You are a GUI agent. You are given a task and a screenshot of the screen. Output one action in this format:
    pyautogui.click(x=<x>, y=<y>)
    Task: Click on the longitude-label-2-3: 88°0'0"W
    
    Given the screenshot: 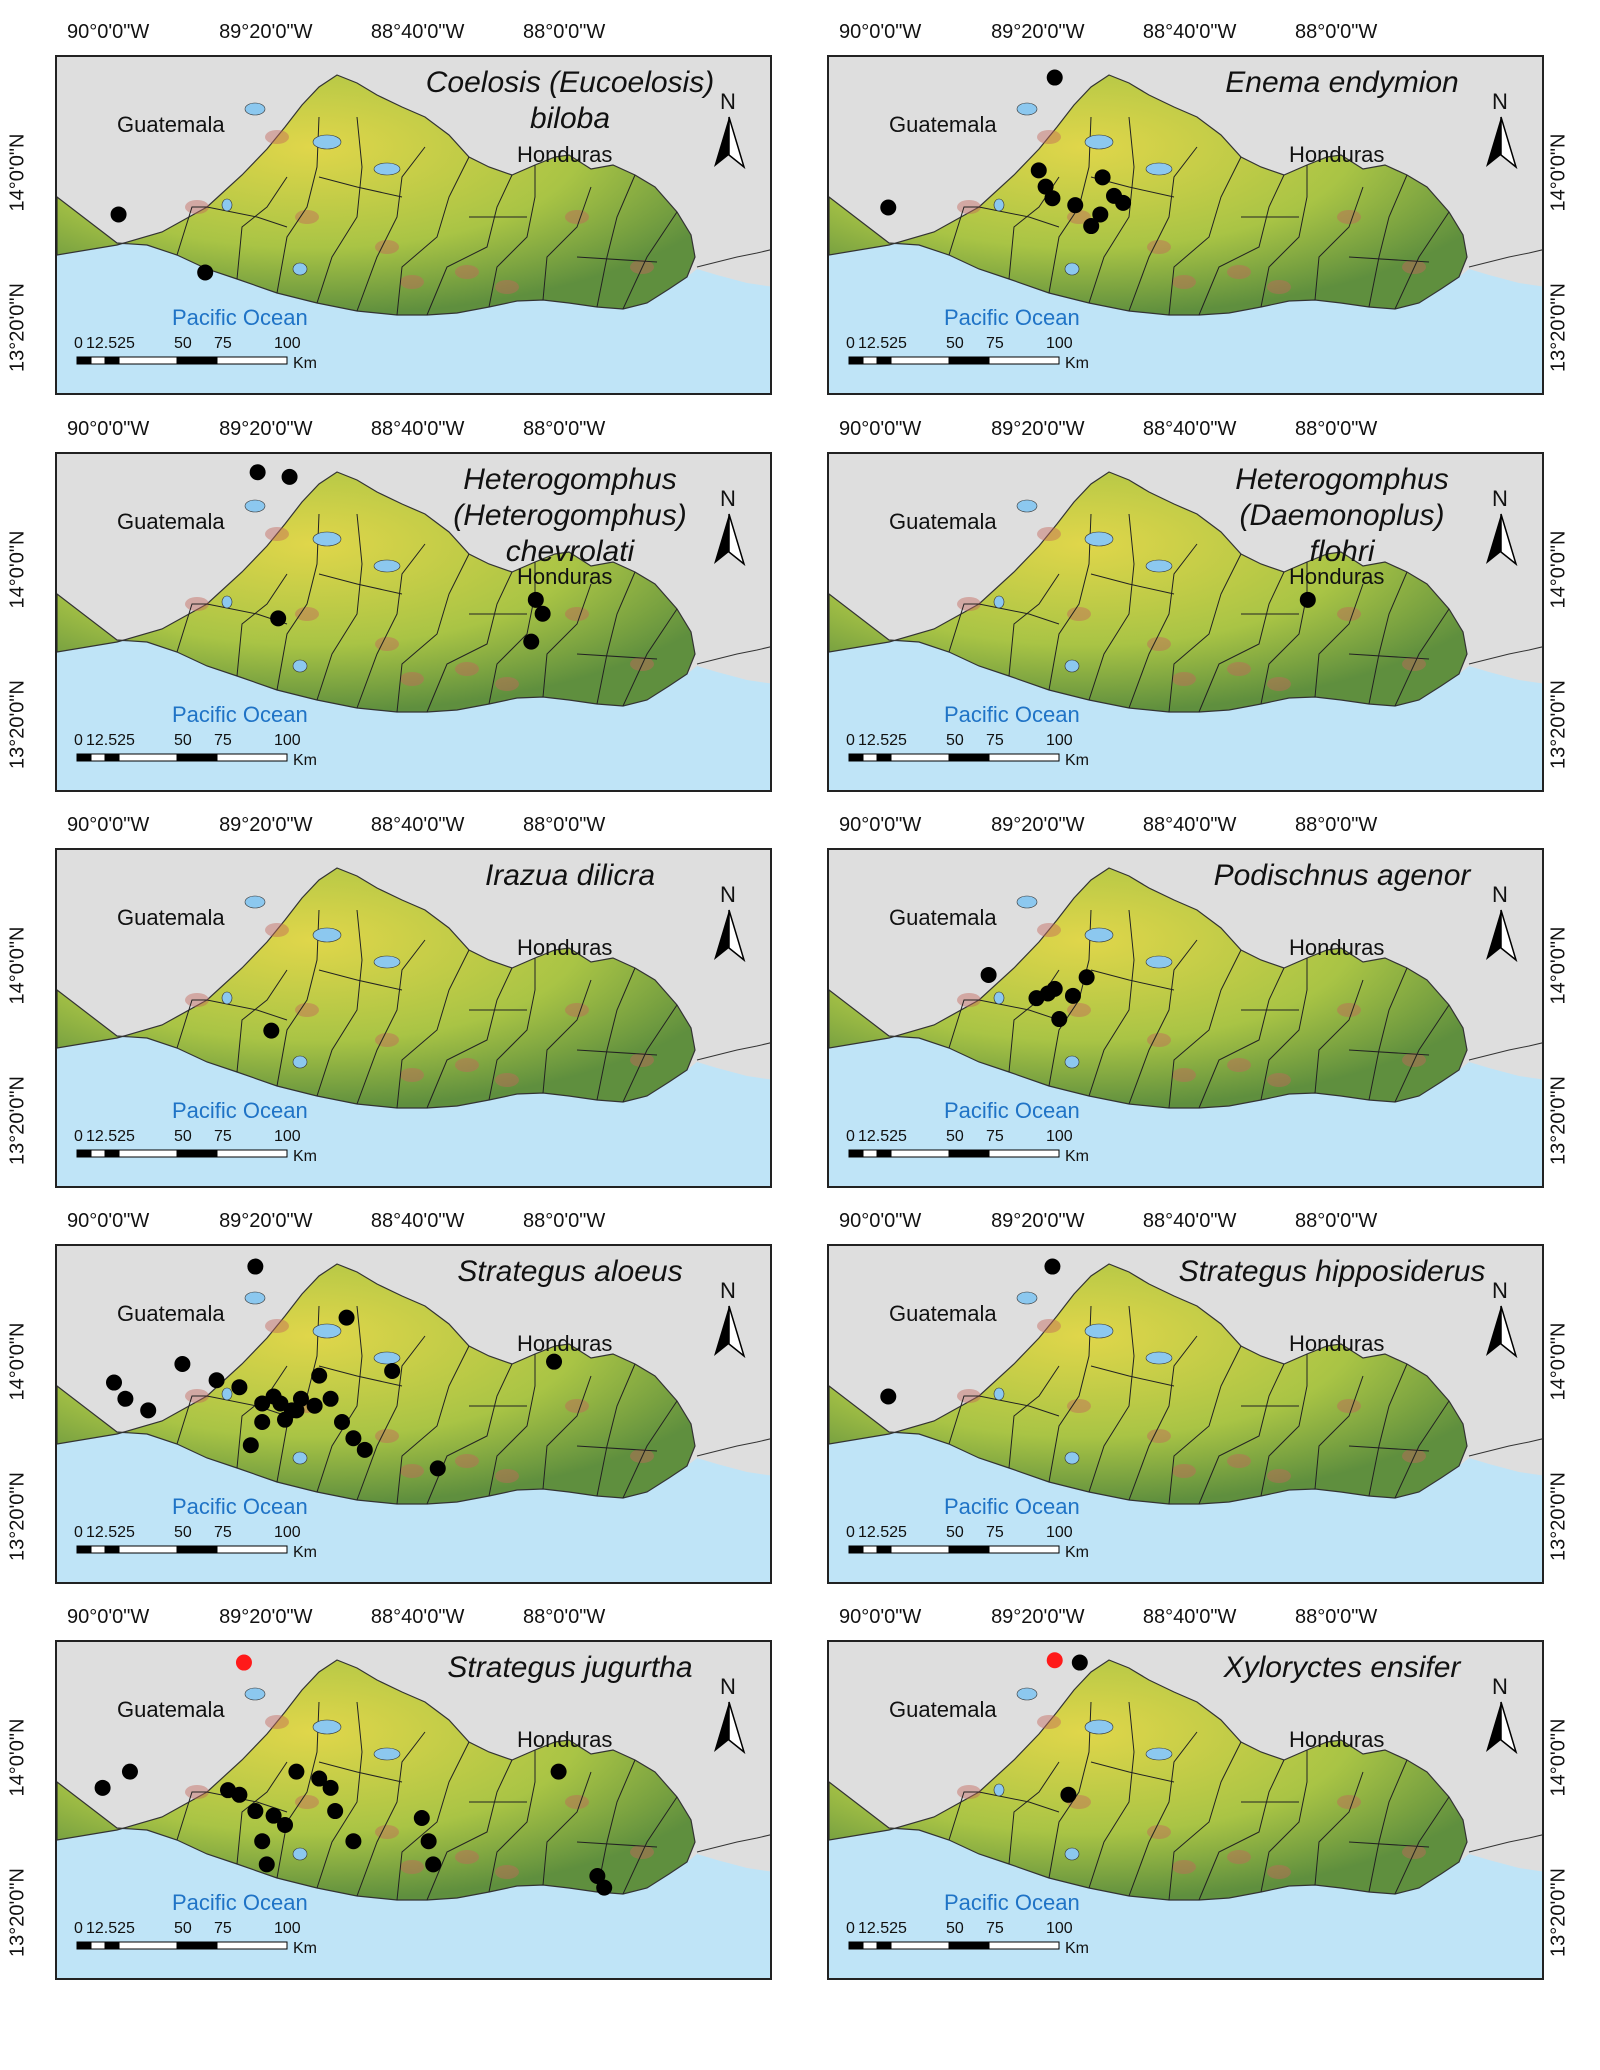 What is the action you would take?
    pyautogui.click(x=564, y=429)
    